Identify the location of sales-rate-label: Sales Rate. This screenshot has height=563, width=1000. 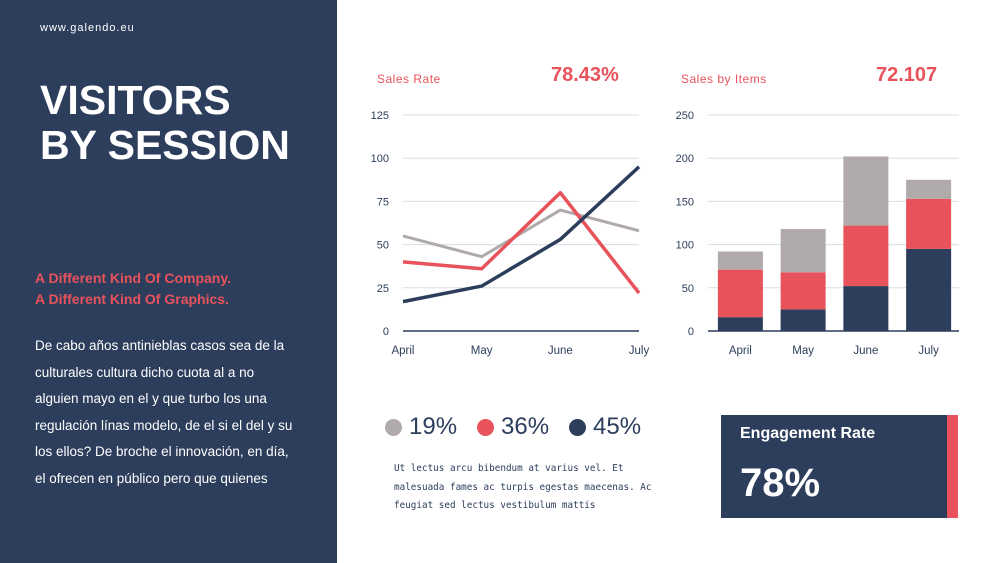
(409, 79).